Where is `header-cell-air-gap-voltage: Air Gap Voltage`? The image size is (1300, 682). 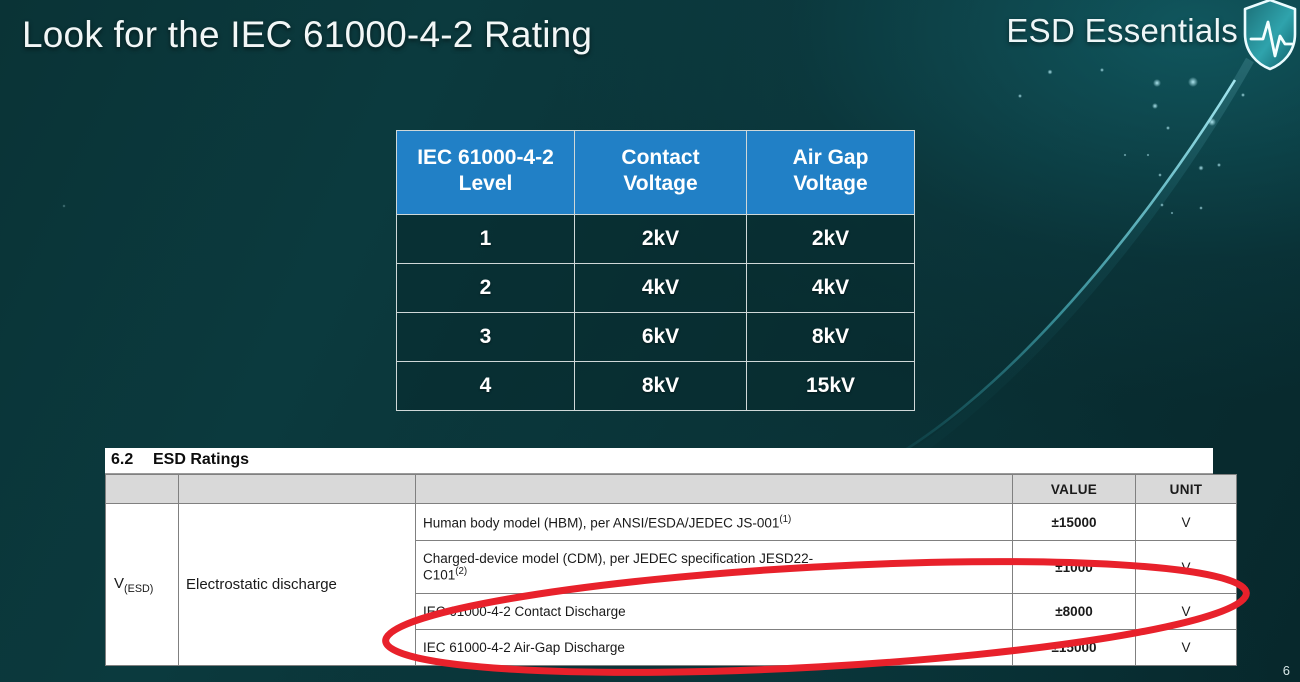 header-cell-air-gap-voltage: Air Gap Voltage is located at coordinates (830, 172).